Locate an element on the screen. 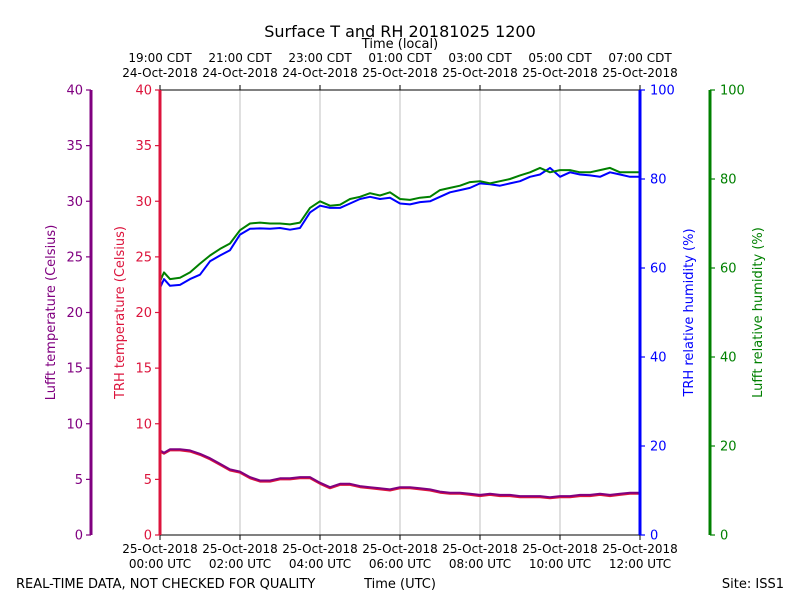 The width and height of the screenshot is (800, 600). trh_temp-tick-label: 30 is located at coordinates (143, 202).